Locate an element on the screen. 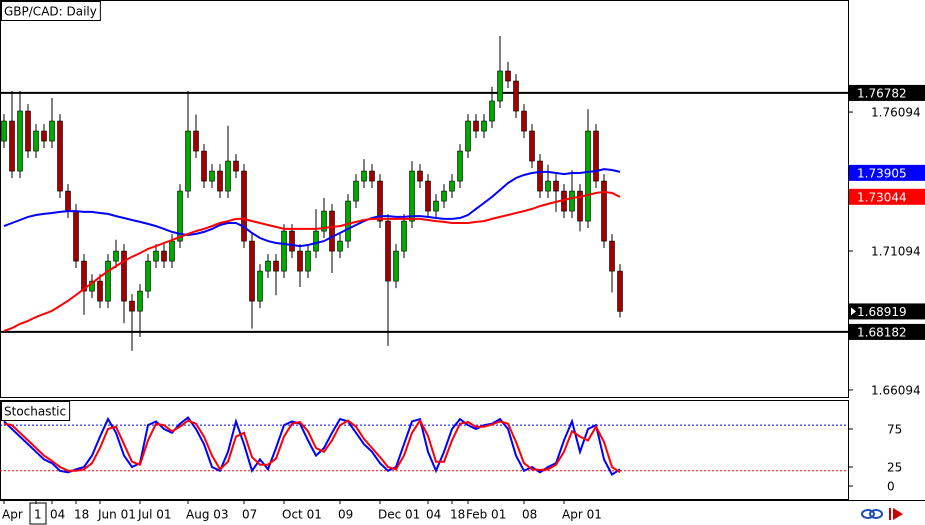 Image resolution: width=925 pixels, height=525 pixels. price-label: 1.73044 is located at coordinates (882, 197).